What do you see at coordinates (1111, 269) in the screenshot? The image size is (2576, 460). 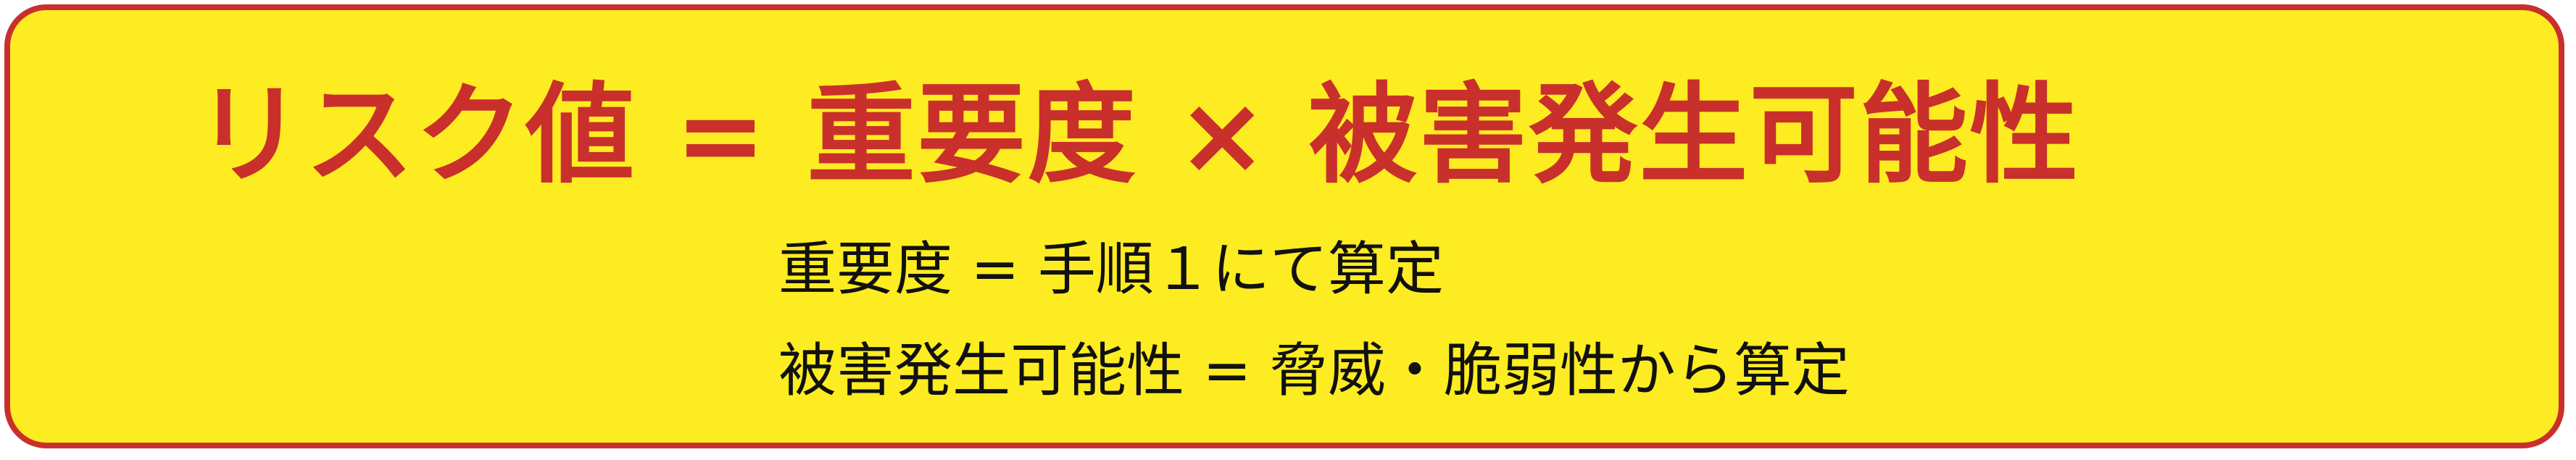 I see `importance-definition: 重要度 = 手順１にて算定` at bounding box center [1111, 269].